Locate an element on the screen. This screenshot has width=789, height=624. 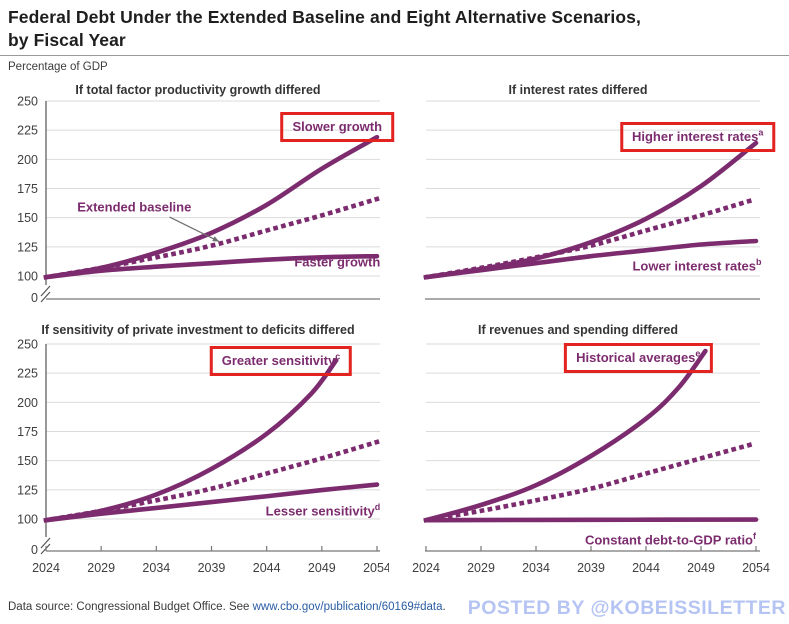
source-suffix: . is located at coordinates (444, 607).